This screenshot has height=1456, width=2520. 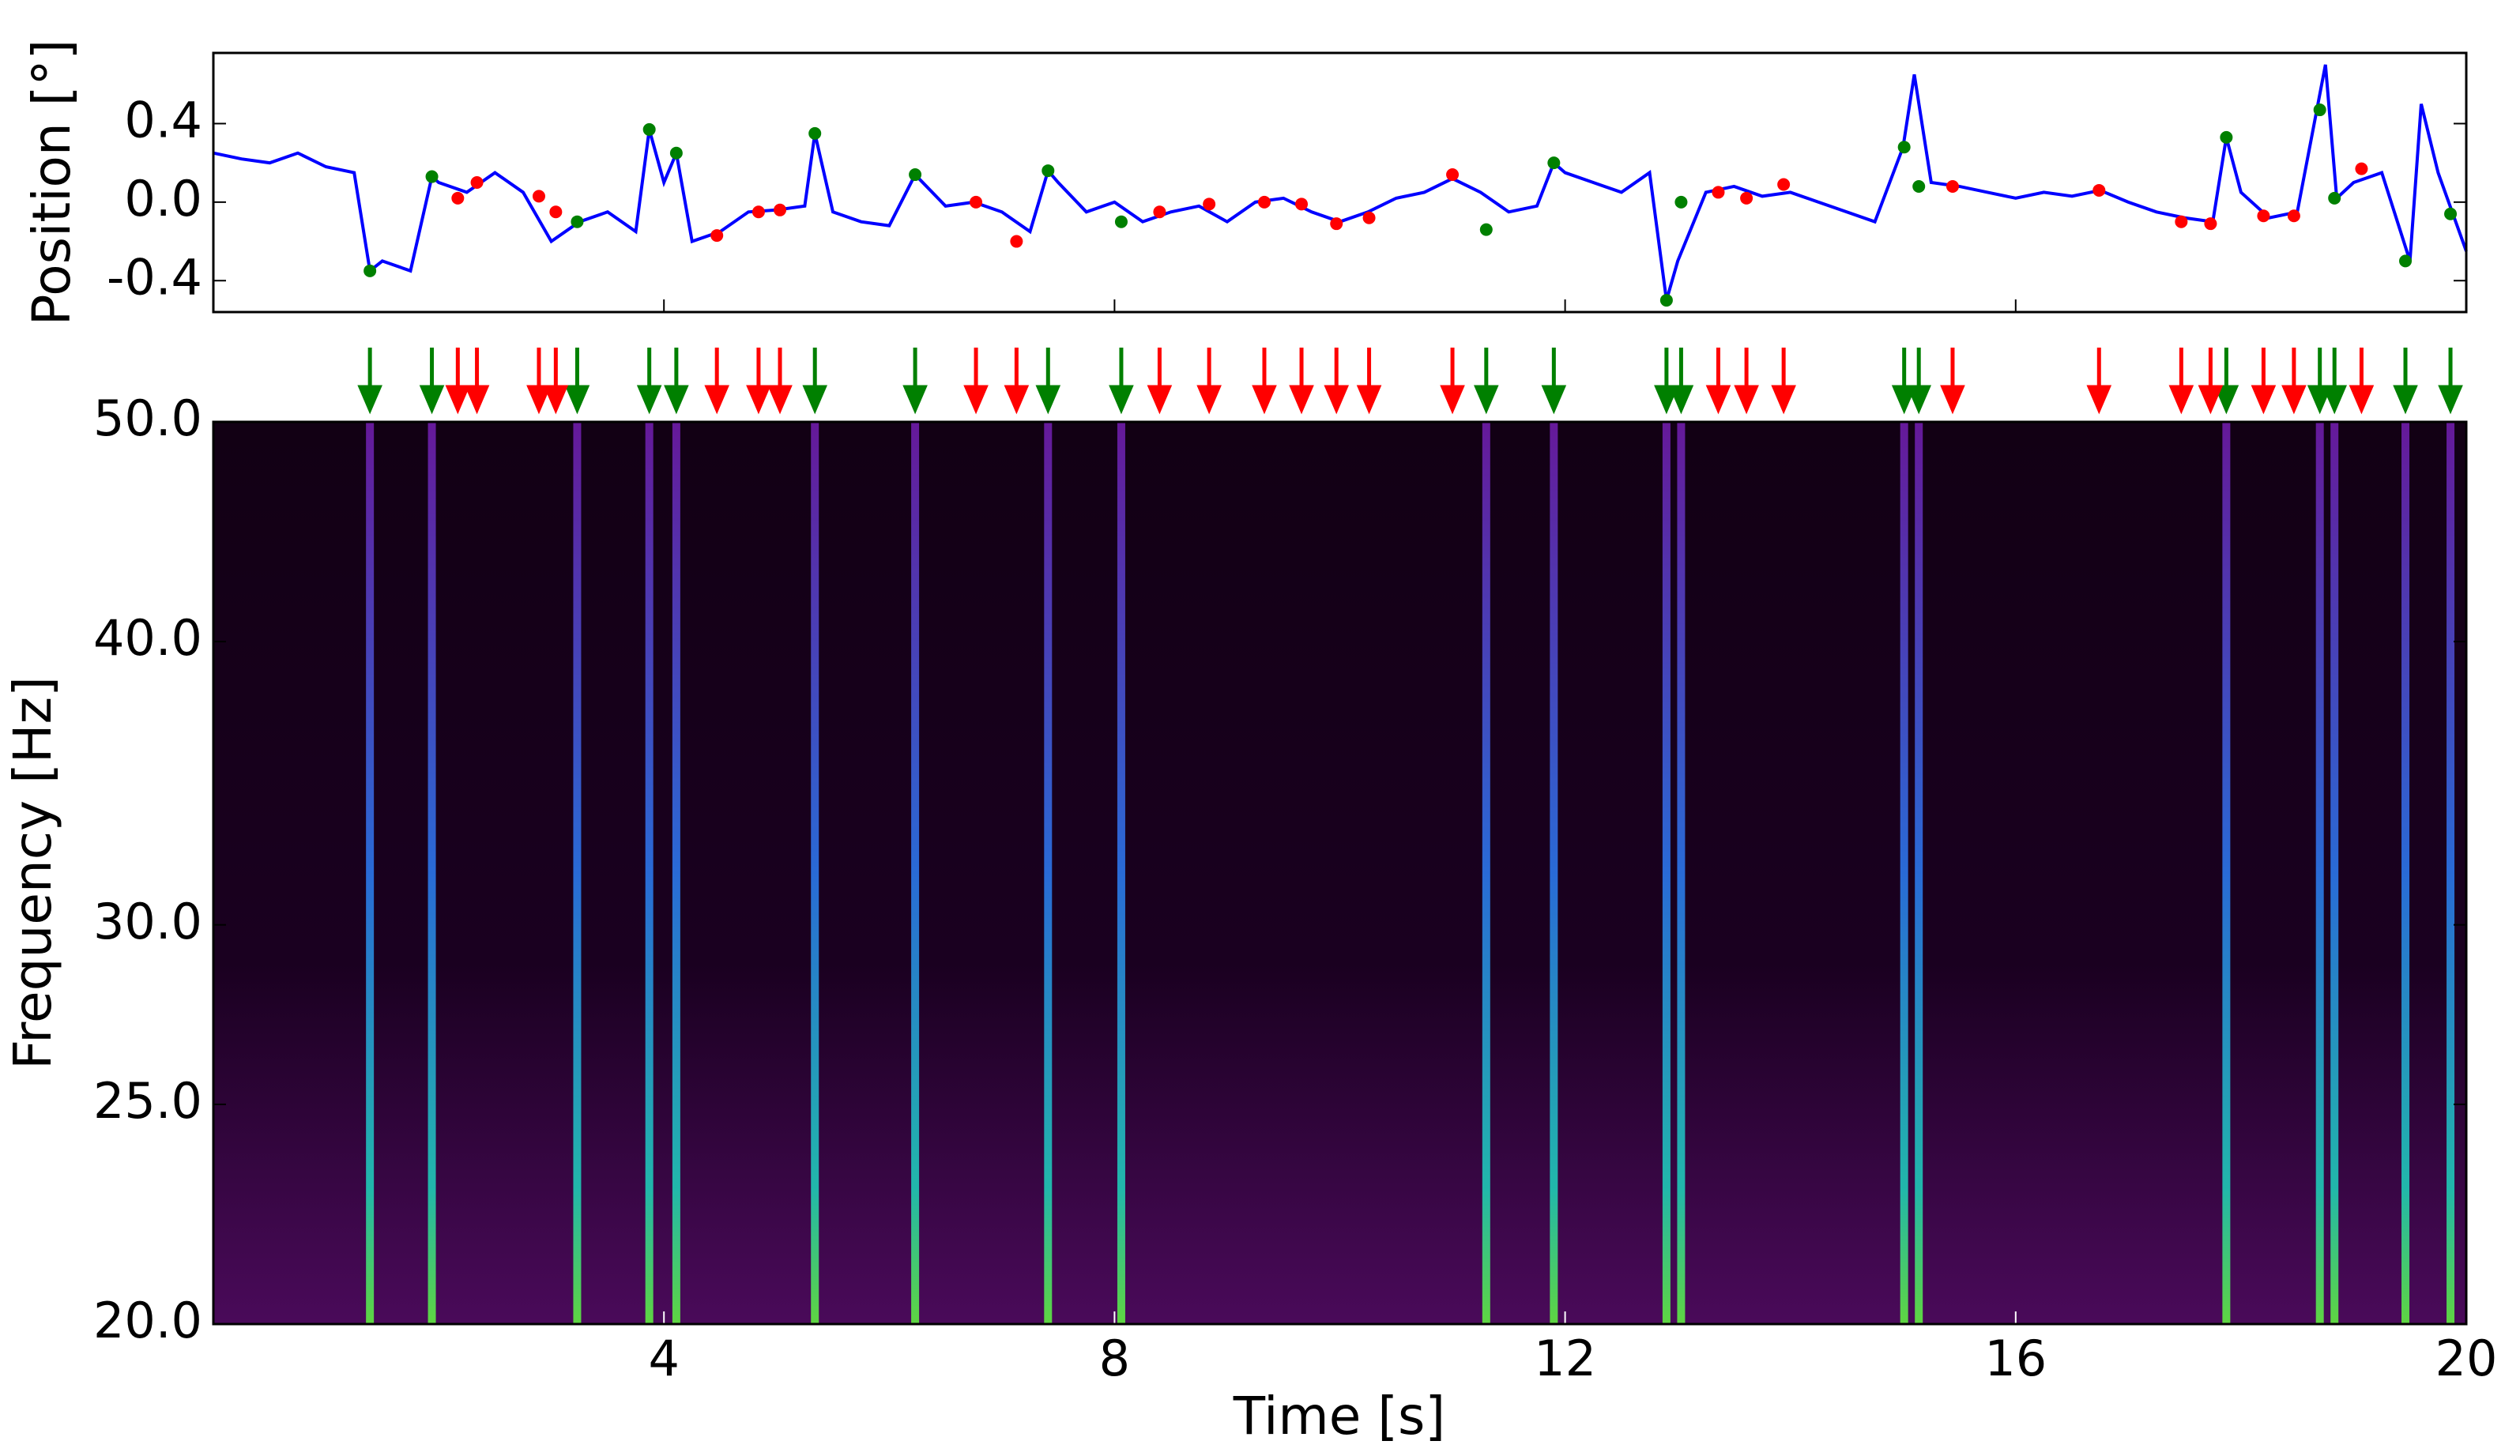 I want to click on x-tick-label: 8, so click(x=1114, y=1358).